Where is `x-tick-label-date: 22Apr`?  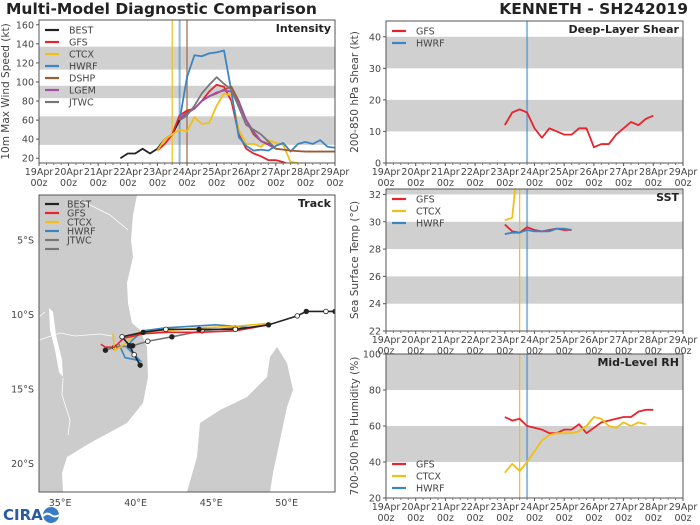 x-tick-label-date: 22Apr is located at coordinates (475, 172).